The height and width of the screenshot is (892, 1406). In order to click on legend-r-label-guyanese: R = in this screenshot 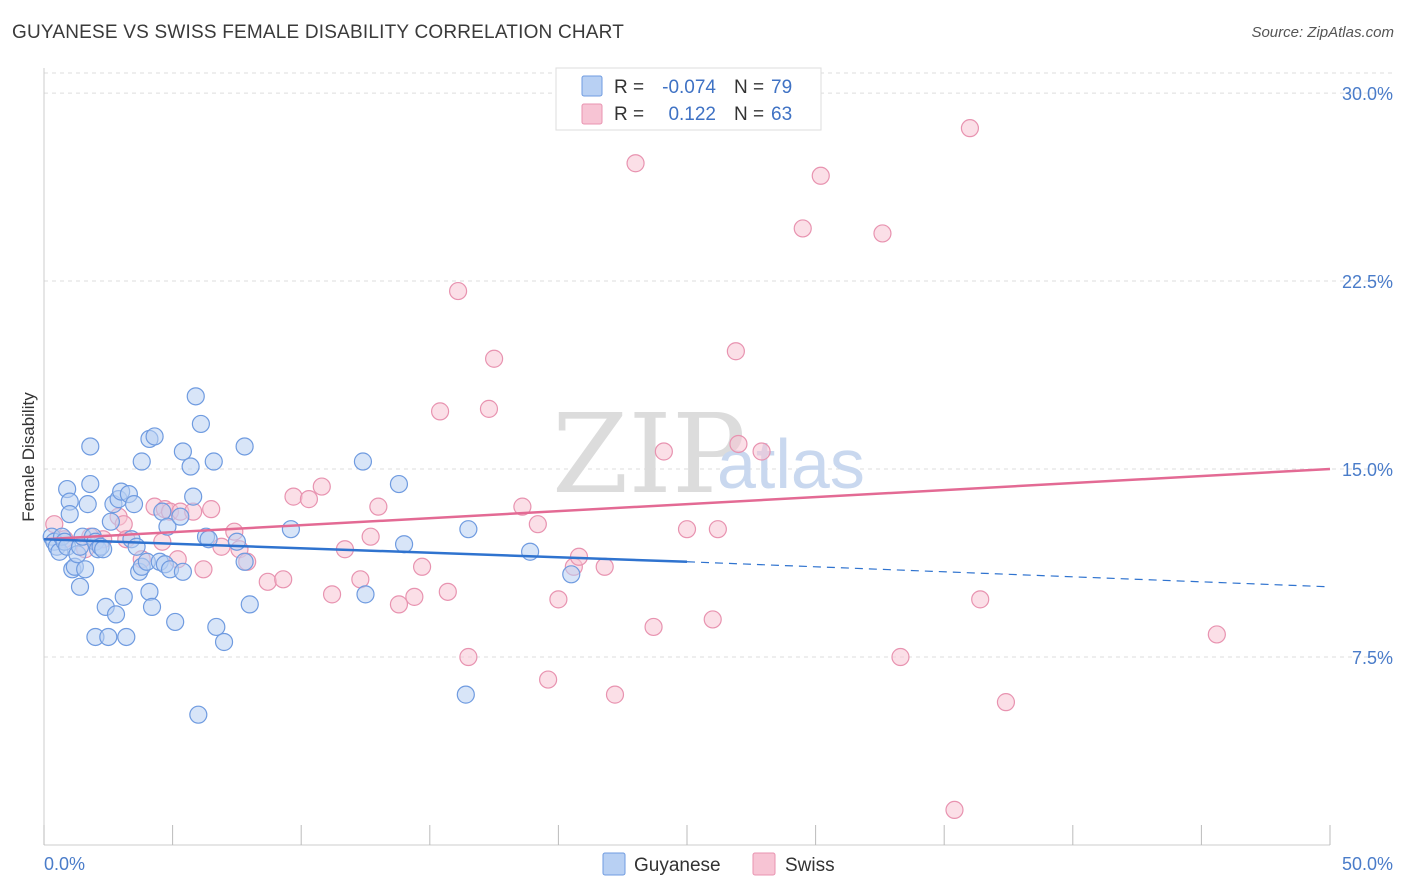, I will do `click(629, 87)`.